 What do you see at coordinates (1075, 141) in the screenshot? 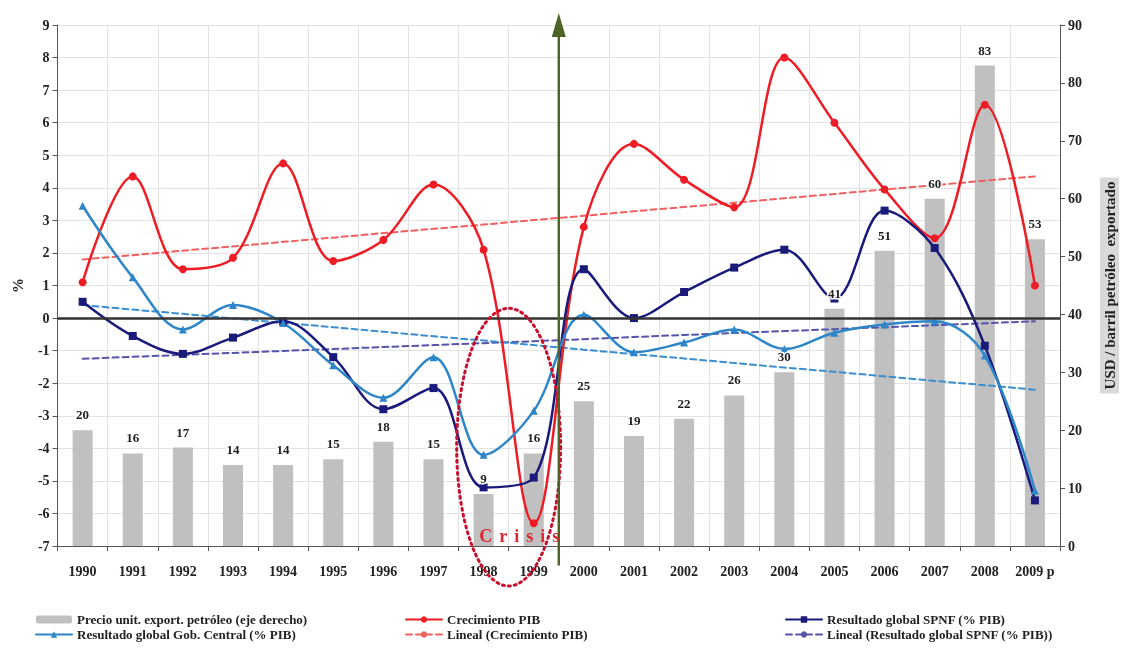
I see `y2-tick-label: 70` at bounding box center [1075, 141].